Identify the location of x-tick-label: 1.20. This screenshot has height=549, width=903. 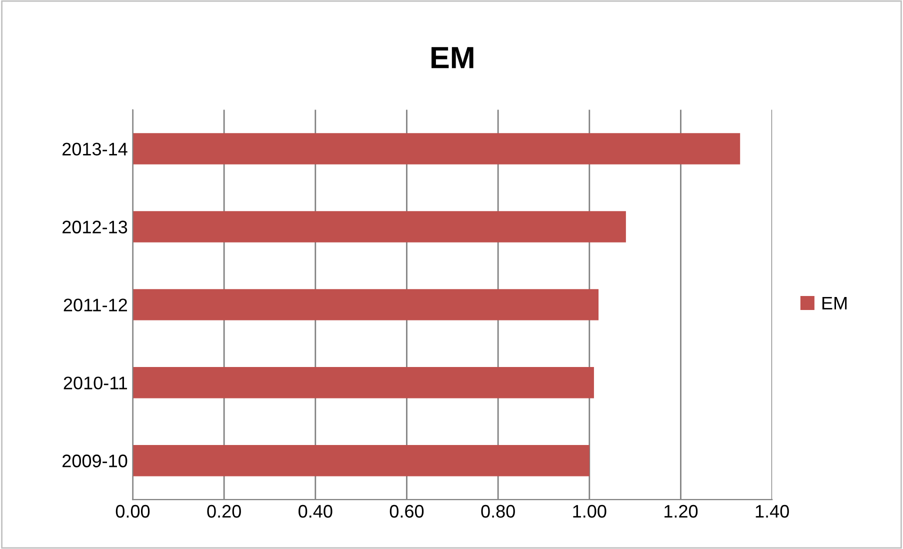
(681, 511).